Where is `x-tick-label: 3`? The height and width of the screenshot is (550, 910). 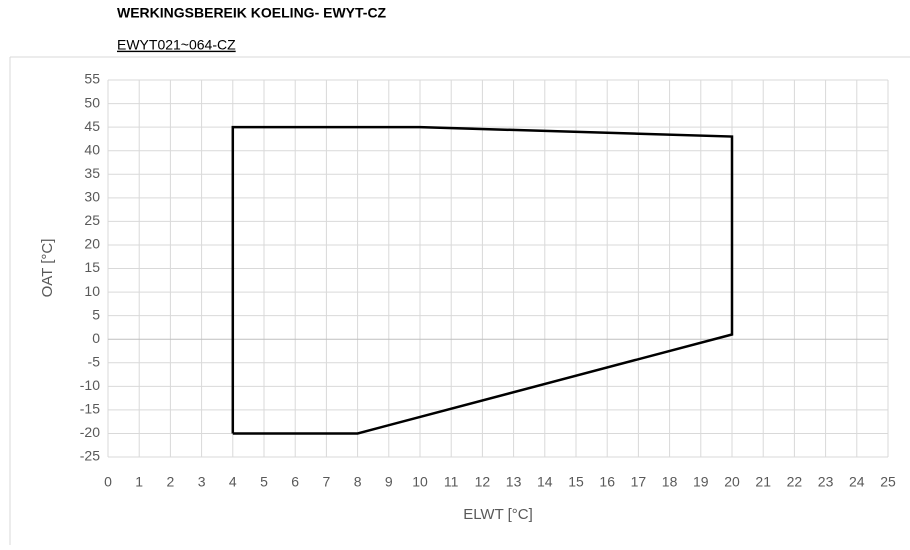 x-tick-label: 3 is located at coordinates (202, 482).